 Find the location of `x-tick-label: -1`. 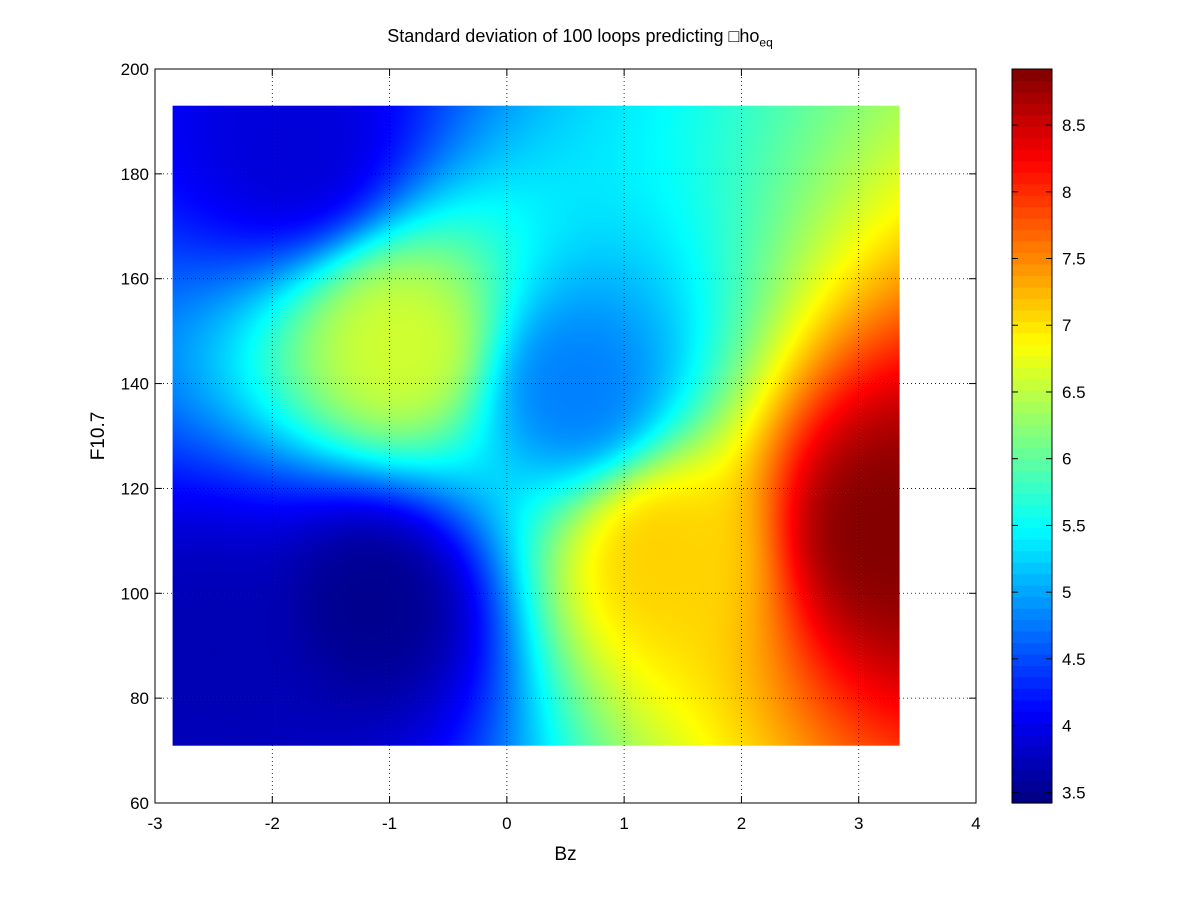

x-tick-label: -1 is located at coordinates (389, 823).